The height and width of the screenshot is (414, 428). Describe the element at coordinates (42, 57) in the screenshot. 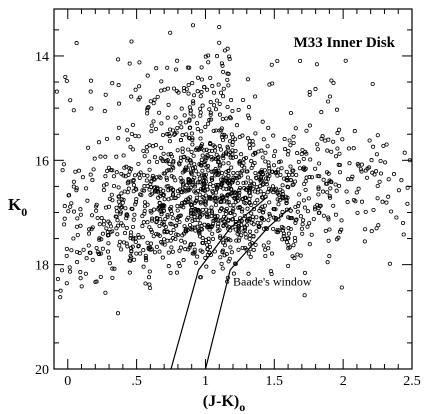

I see `y-tick-label: 14` at that location.